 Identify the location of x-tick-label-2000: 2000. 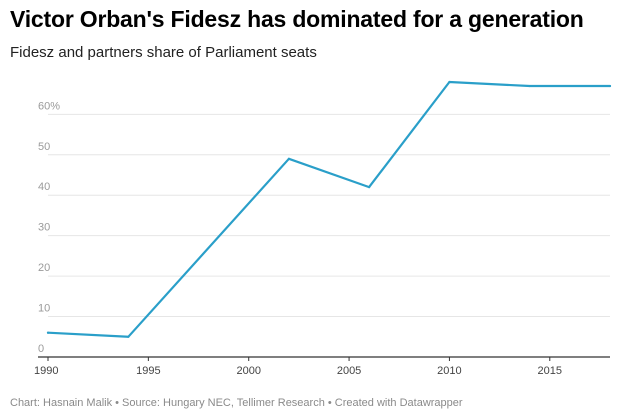
(248, 371).